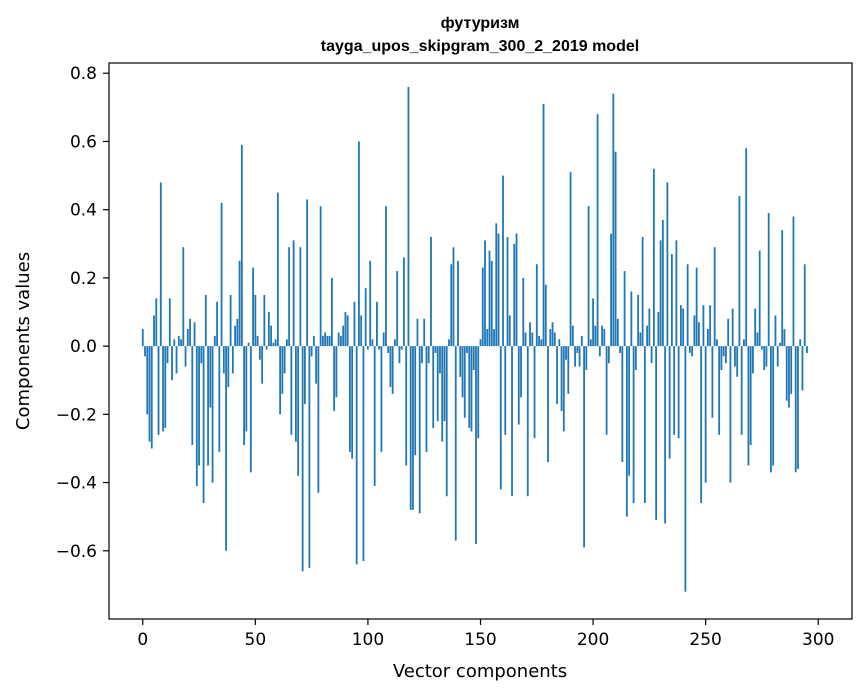  I want to click on x-tick-label-0: 0, so click(142, 640).